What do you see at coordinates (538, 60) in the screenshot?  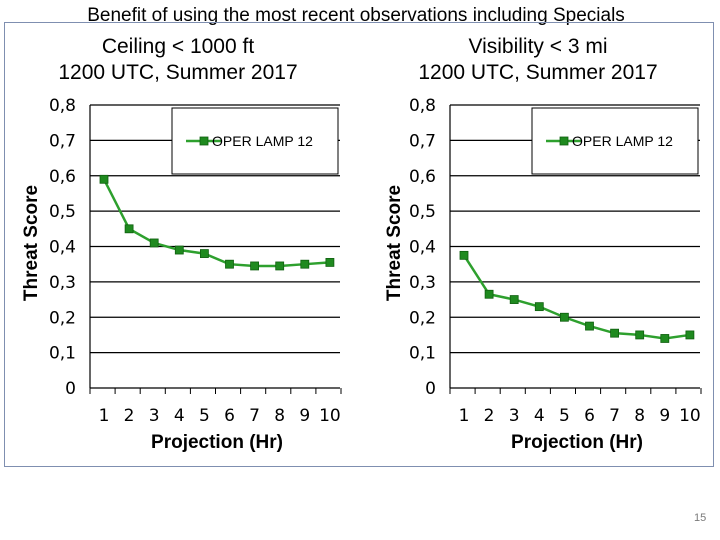 I see `chart-title-visibility: Visibility < 3 mi 1200 UTC, Summer 2017` at bounding box center [538, 60].